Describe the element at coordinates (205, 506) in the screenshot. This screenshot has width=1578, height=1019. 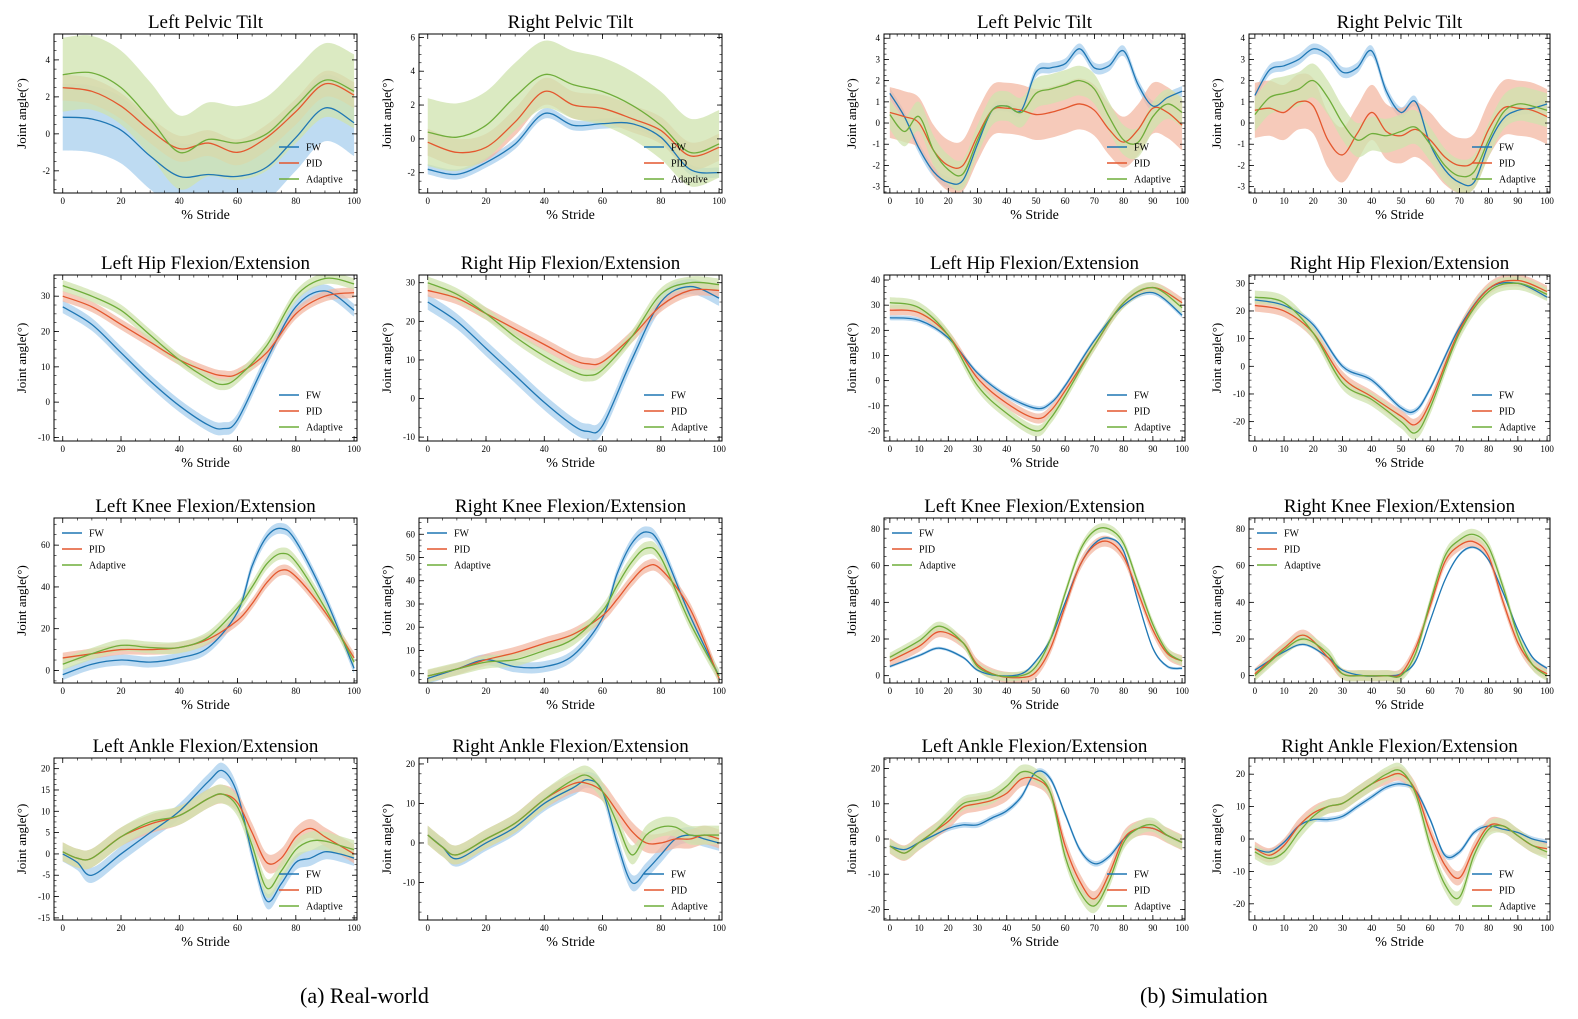
I see `subplot-title: Left Knee Flexion/Extension` at that location.